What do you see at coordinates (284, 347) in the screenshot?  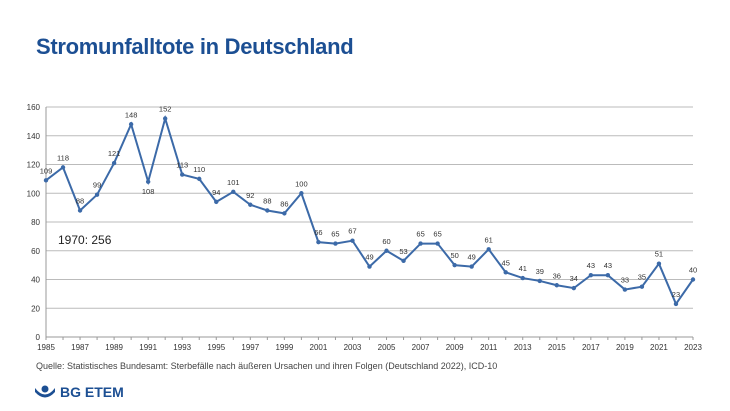 I see `x-tick-label: 1999` at bounding box center [284, 347].